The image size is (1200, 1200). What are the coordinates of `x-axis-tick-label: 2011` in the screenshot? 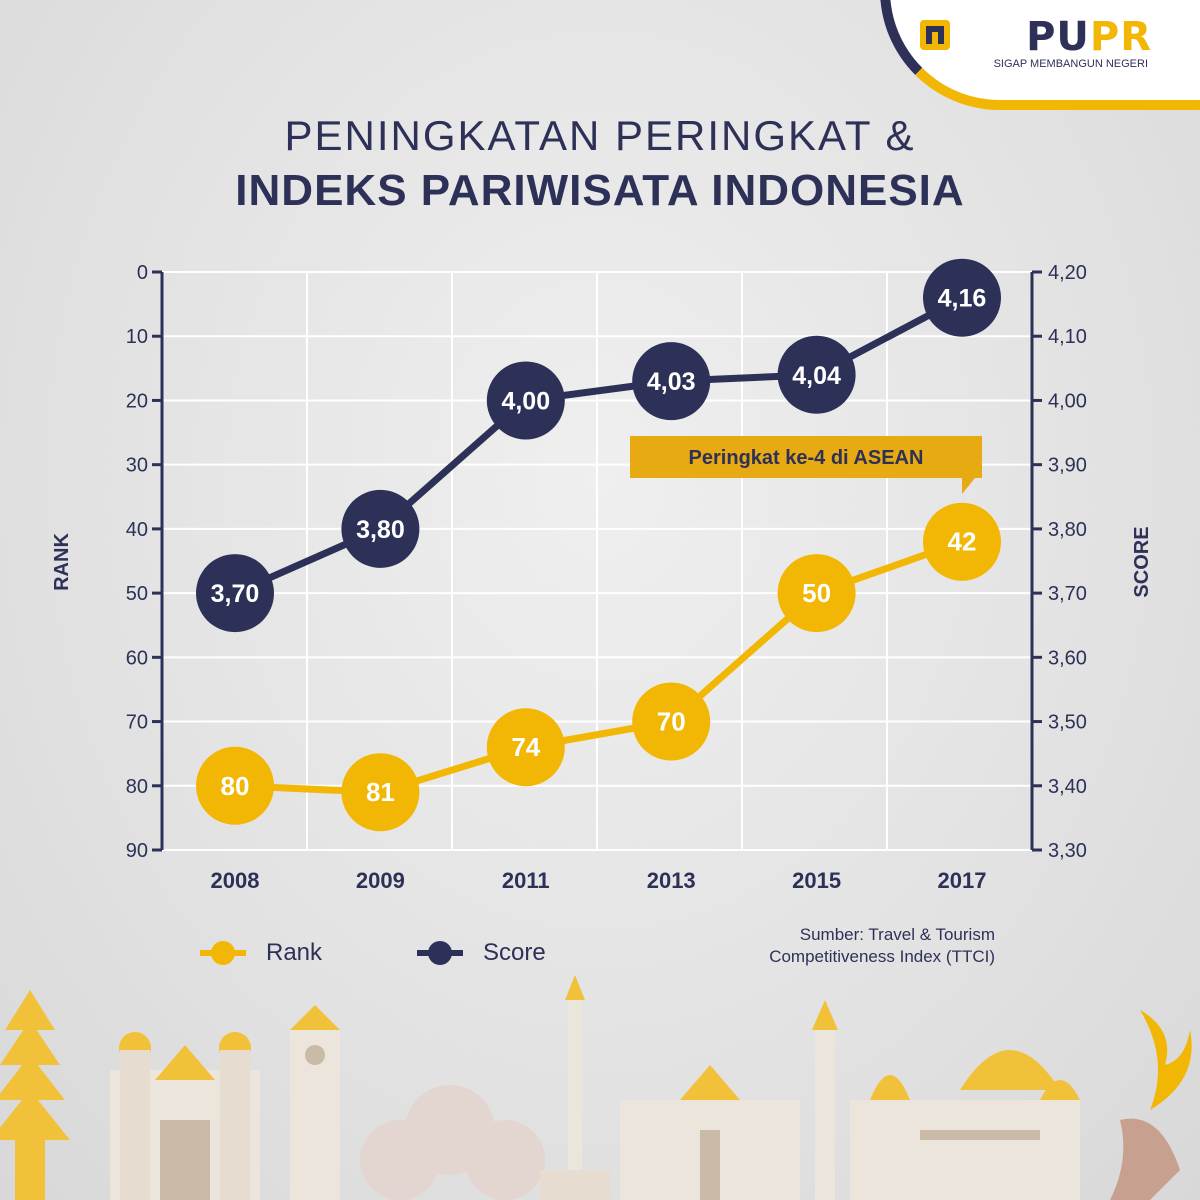 It's located at (526, 880).